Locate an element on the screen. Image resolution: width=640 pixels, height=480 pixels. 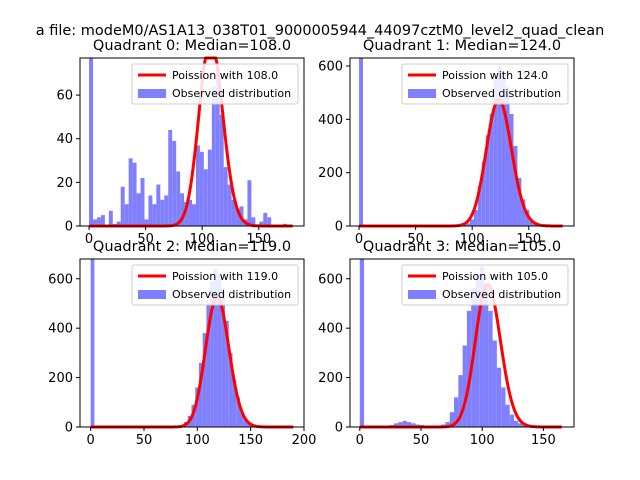
chart-title: Quadrant 0: Median=108.0 is located at coordinates (192, 46).